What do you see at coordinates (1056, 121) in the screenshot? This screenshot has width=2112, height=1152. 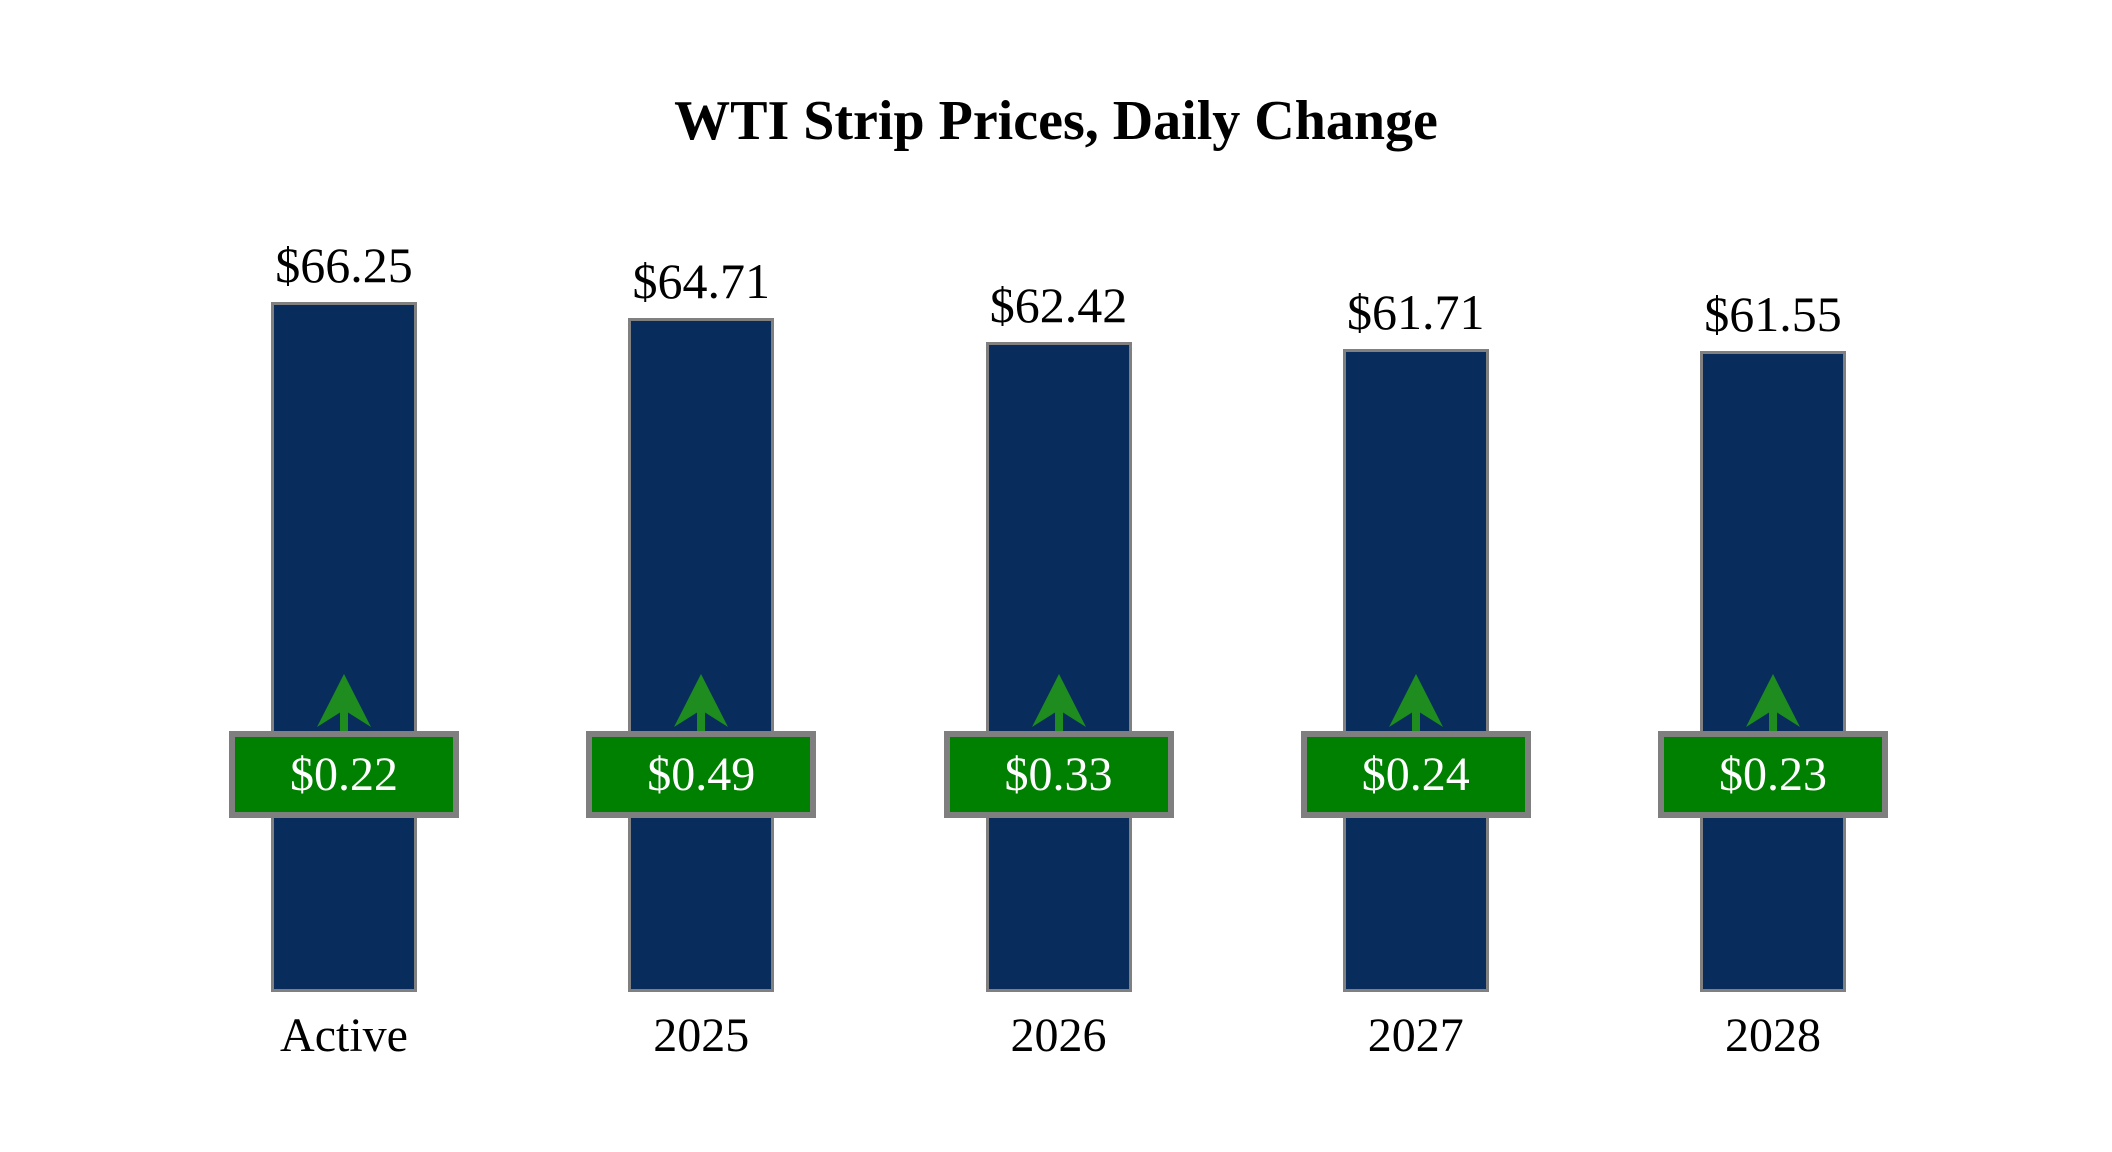 I see `chart-title: WTI Strip Prices, Daily Change` at bounding box center [1056, 121].